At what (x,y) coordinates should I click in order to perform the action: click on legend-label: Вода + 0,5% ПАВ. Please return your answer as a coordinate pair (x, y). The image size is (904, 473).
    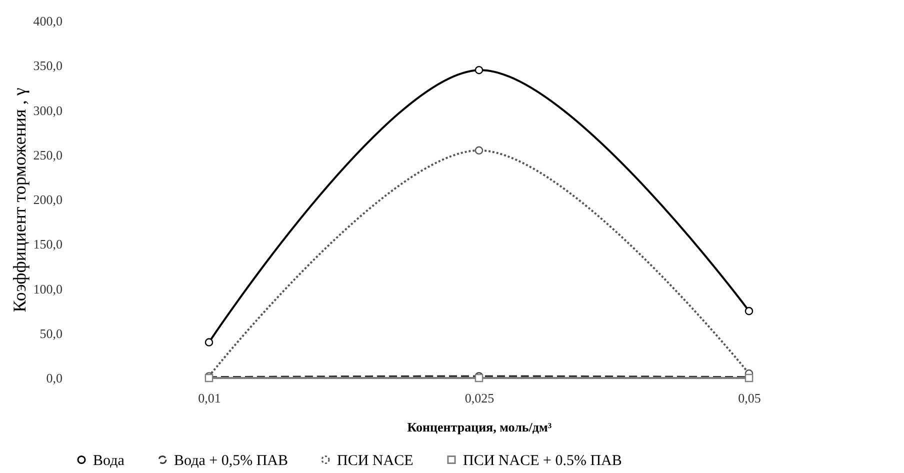
    Looking at the image, I should click on (231, 460).